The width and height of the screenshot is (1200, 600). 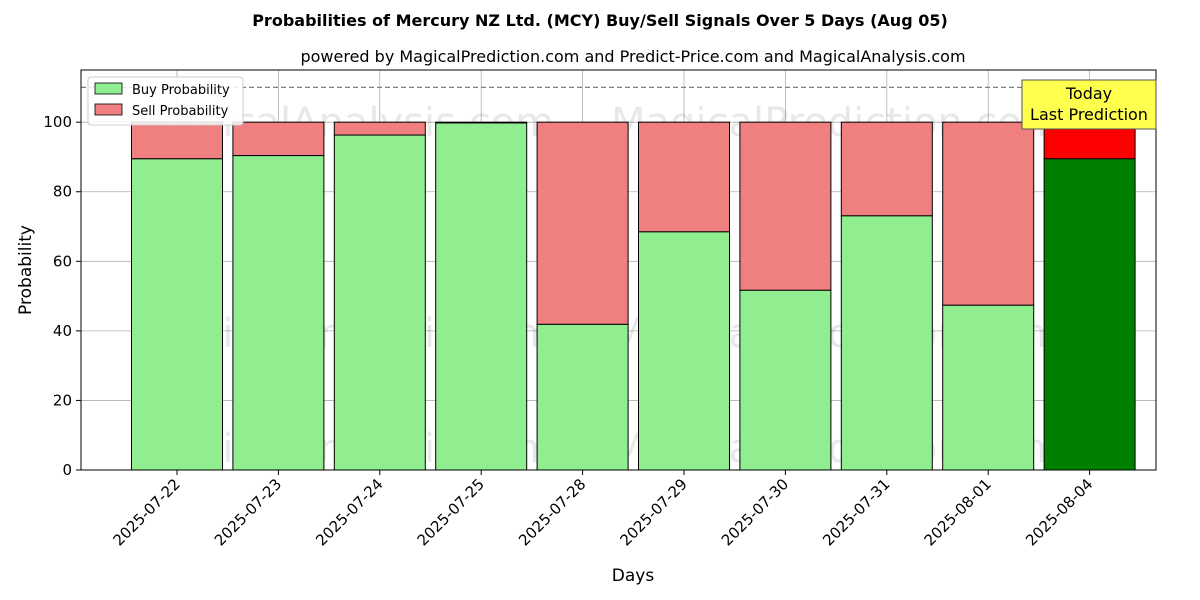 I want to click on annotation-box, so click(x=1089, y=104).